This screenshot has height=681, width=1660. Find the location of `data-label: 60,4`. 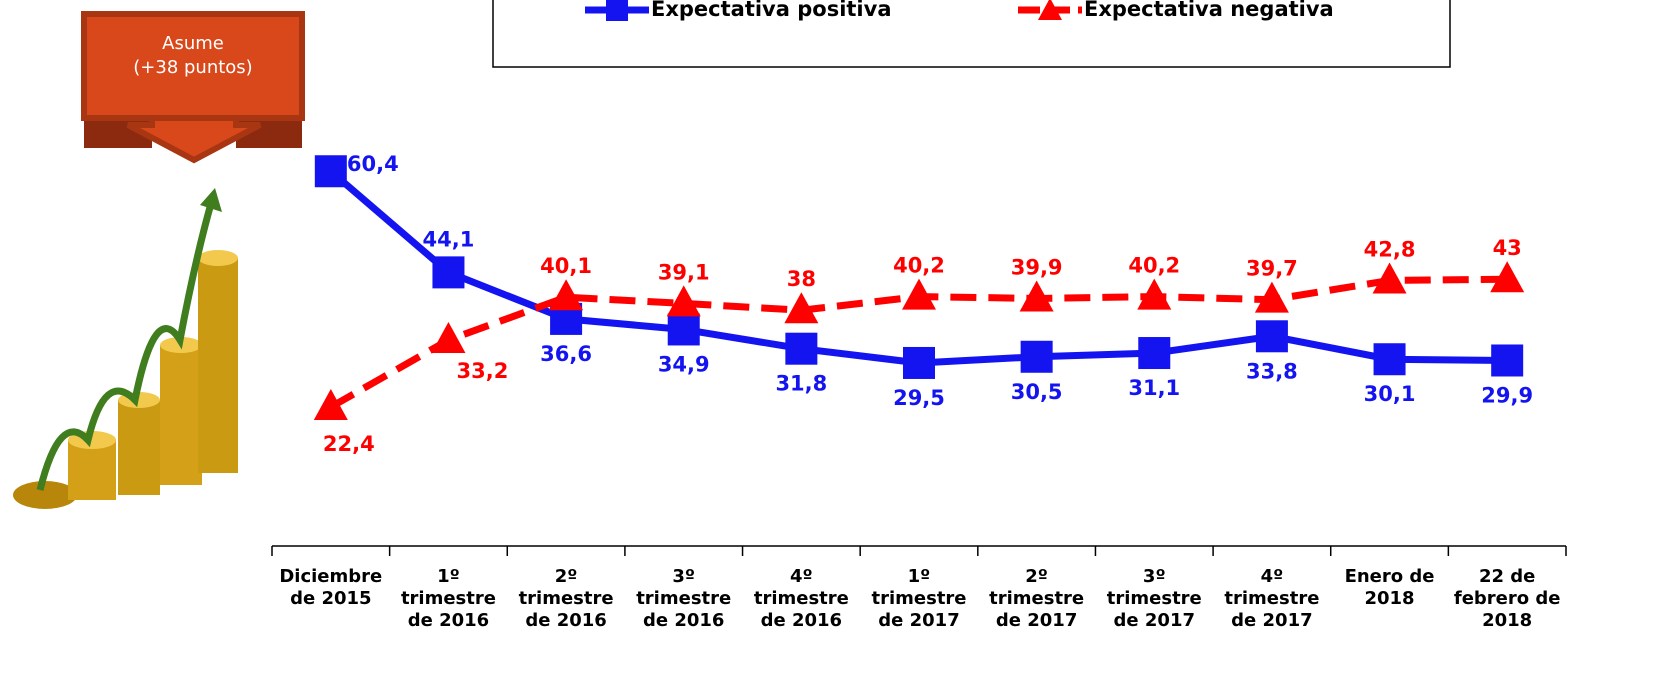

data-label: 60,4 is located at coordinates (373, 164).